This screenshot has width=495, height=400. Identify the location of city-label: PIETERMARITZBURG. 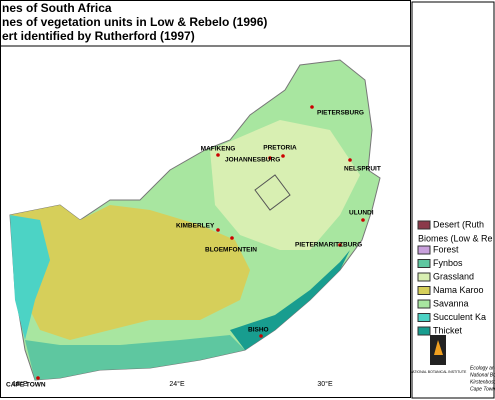
(328, 245).